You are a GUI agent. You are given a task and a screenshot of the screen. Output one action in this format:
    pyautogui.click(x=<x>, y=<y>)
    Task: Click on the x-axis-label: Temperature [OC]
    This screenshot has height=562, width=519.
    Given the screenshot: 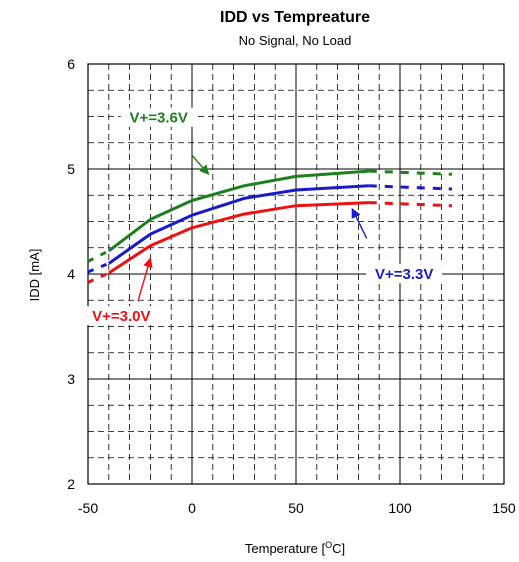 What is the action you would take?
    pyautogui.click(x=295, y=548)
    